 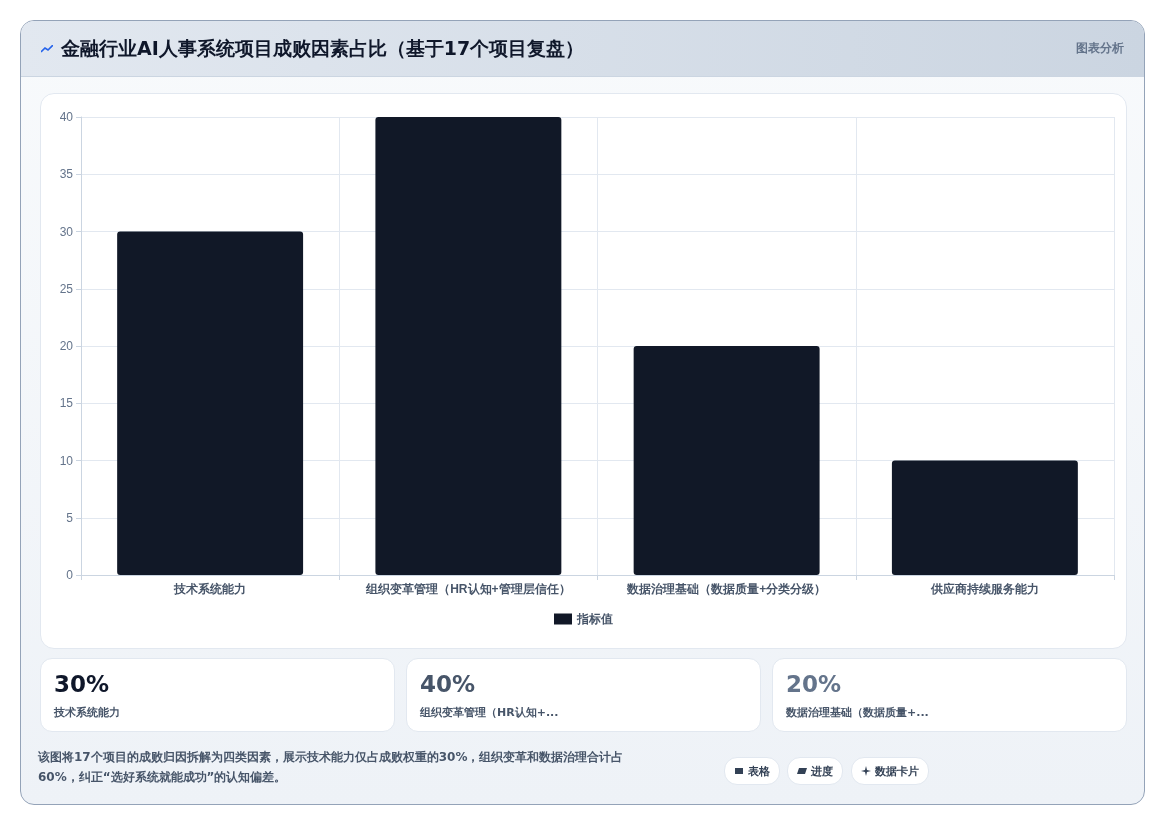 I want to click on text: 数据卡片, so click(x=897, y=771).